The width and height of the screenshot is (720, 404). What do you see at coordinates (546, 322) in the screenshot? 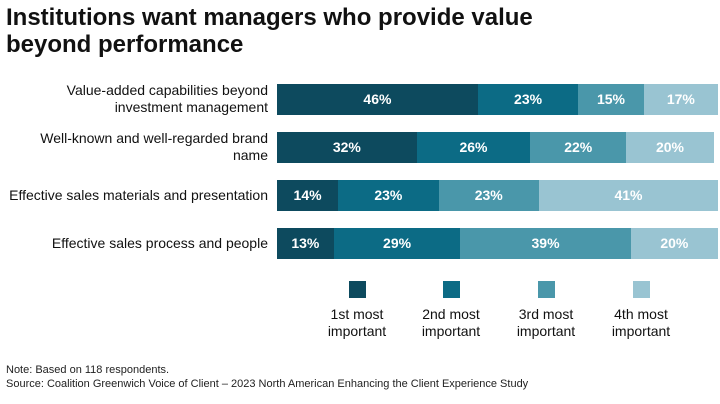
I see `legend-label: 3rd most important` at bounding box center [546, 322].